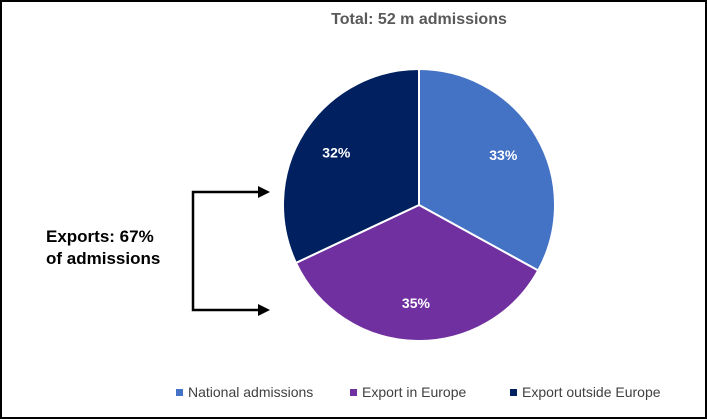 This screenshot has height=419, width=707. I want to click on legend-label-export-in-europe: Export in Europe, so click(414, 392).